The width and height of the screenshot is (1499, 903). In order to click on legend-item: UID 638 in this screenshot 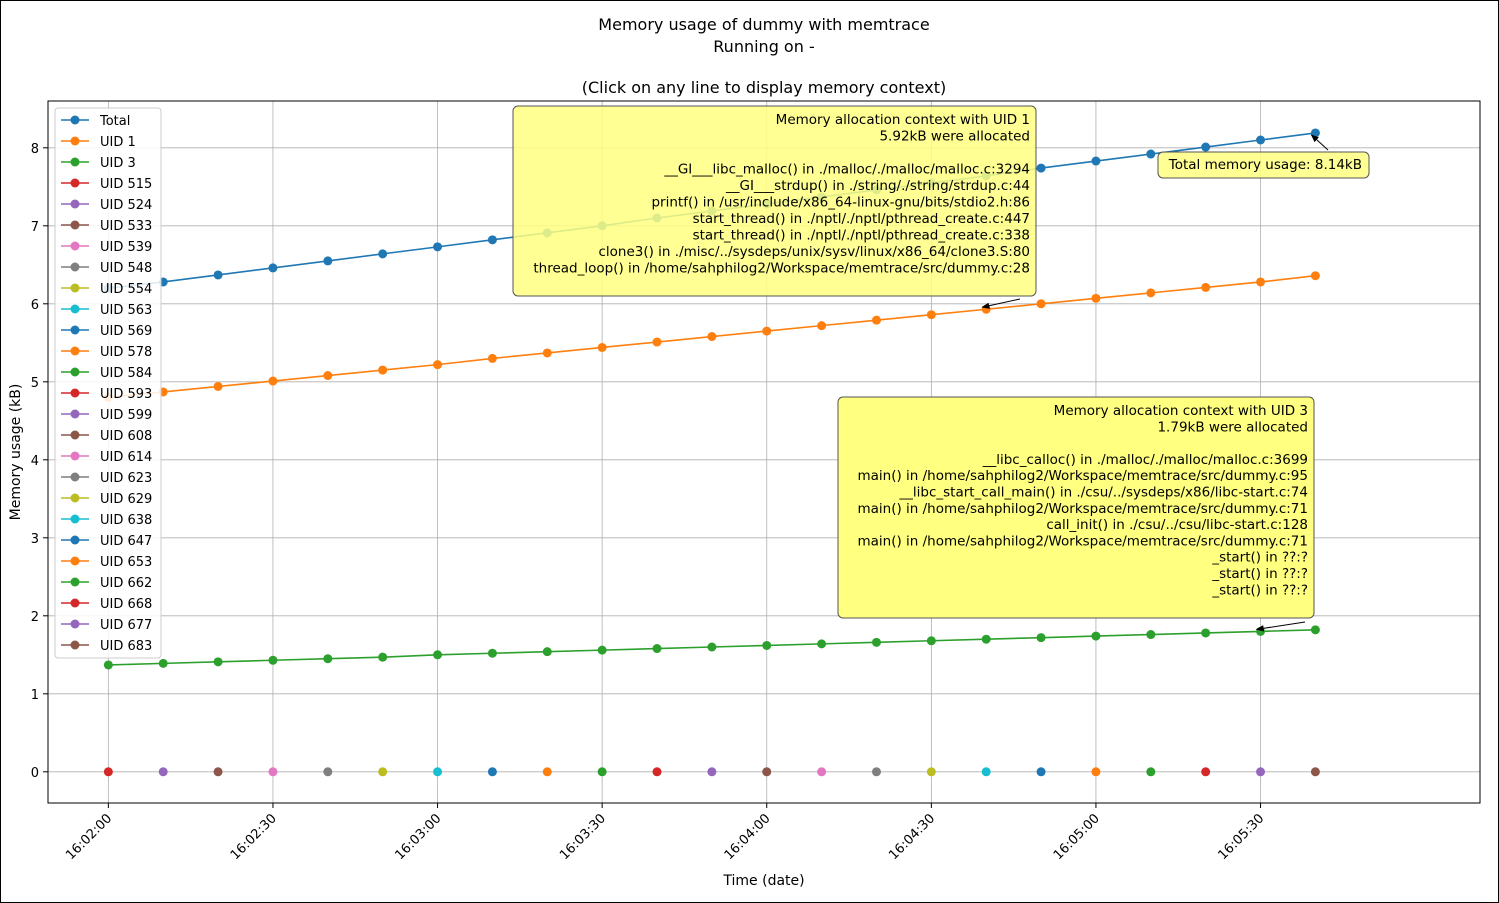, I will do `click(106, 520)`.